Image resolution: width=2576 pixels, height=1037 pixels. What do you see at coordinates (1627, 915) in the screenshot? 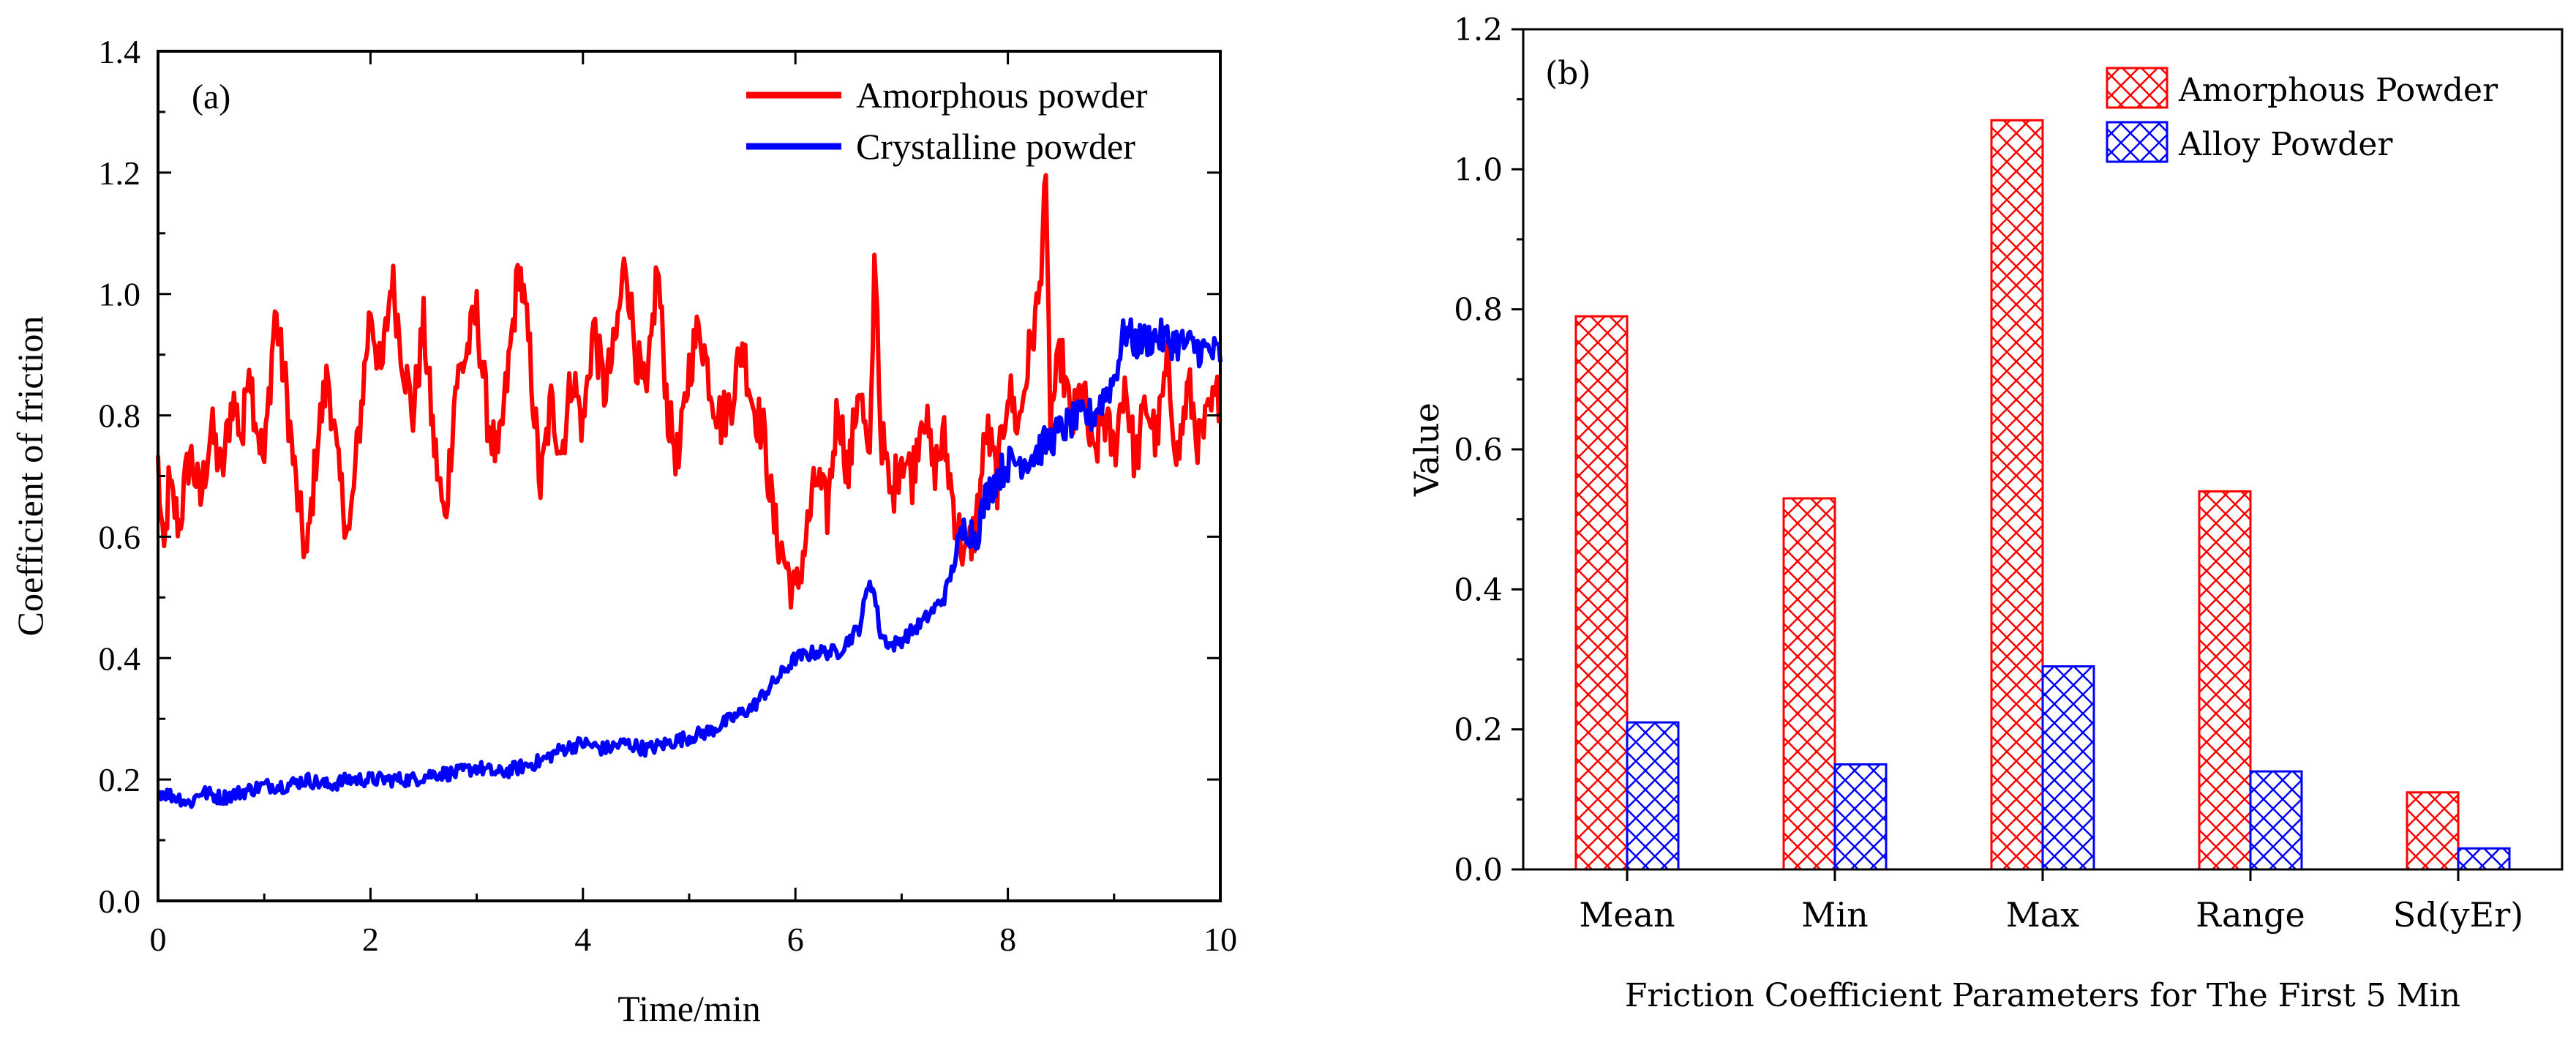
I see `category-label: Mean` at bounding box center [1627, 915].